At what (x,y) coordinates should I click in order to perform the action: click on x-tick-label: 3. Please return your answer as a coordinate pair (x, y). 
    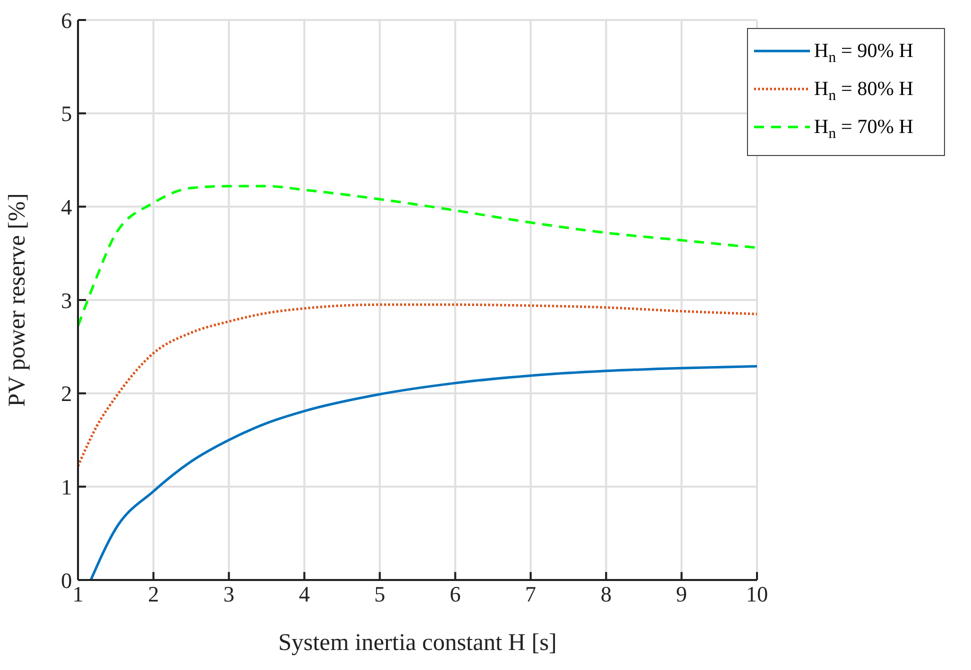
    Looking at the image, I should click on (228, 594).